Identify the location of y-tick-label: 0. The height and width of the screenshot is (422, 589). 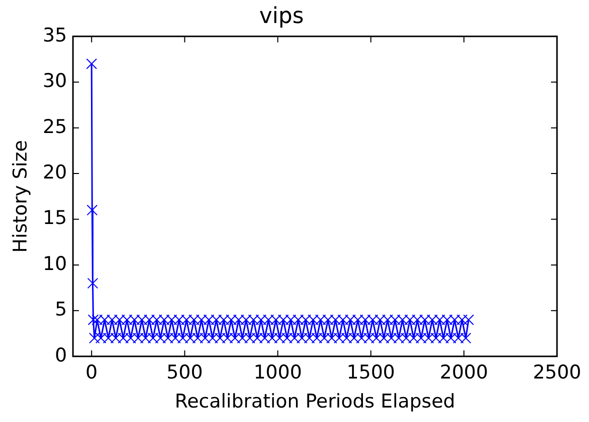
(60, 355).